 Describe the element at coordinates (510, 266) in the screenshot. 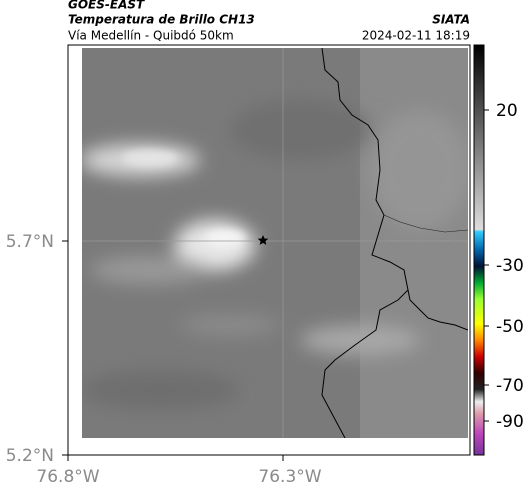

I see `colorbar-tick-label: -30` at that location.